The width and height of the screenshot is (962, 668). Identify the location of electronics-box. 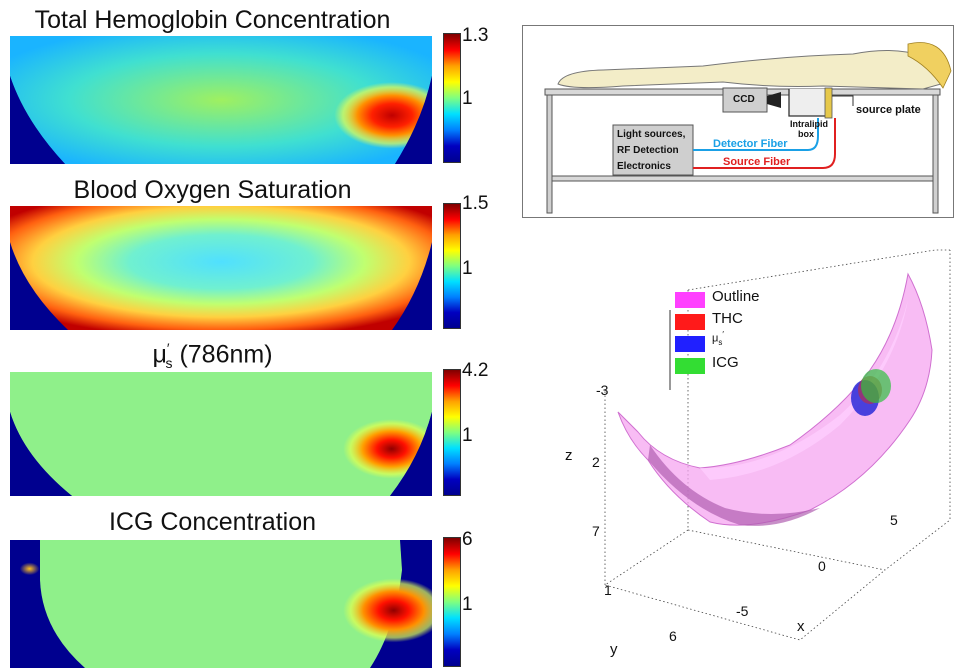
(653, 150).